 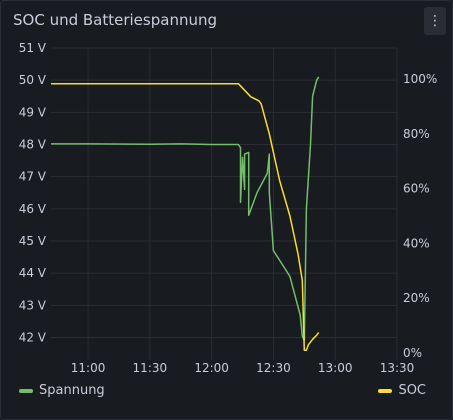 I want to click on y-left-tick-label: 43 V, so click(x=33, y=305).